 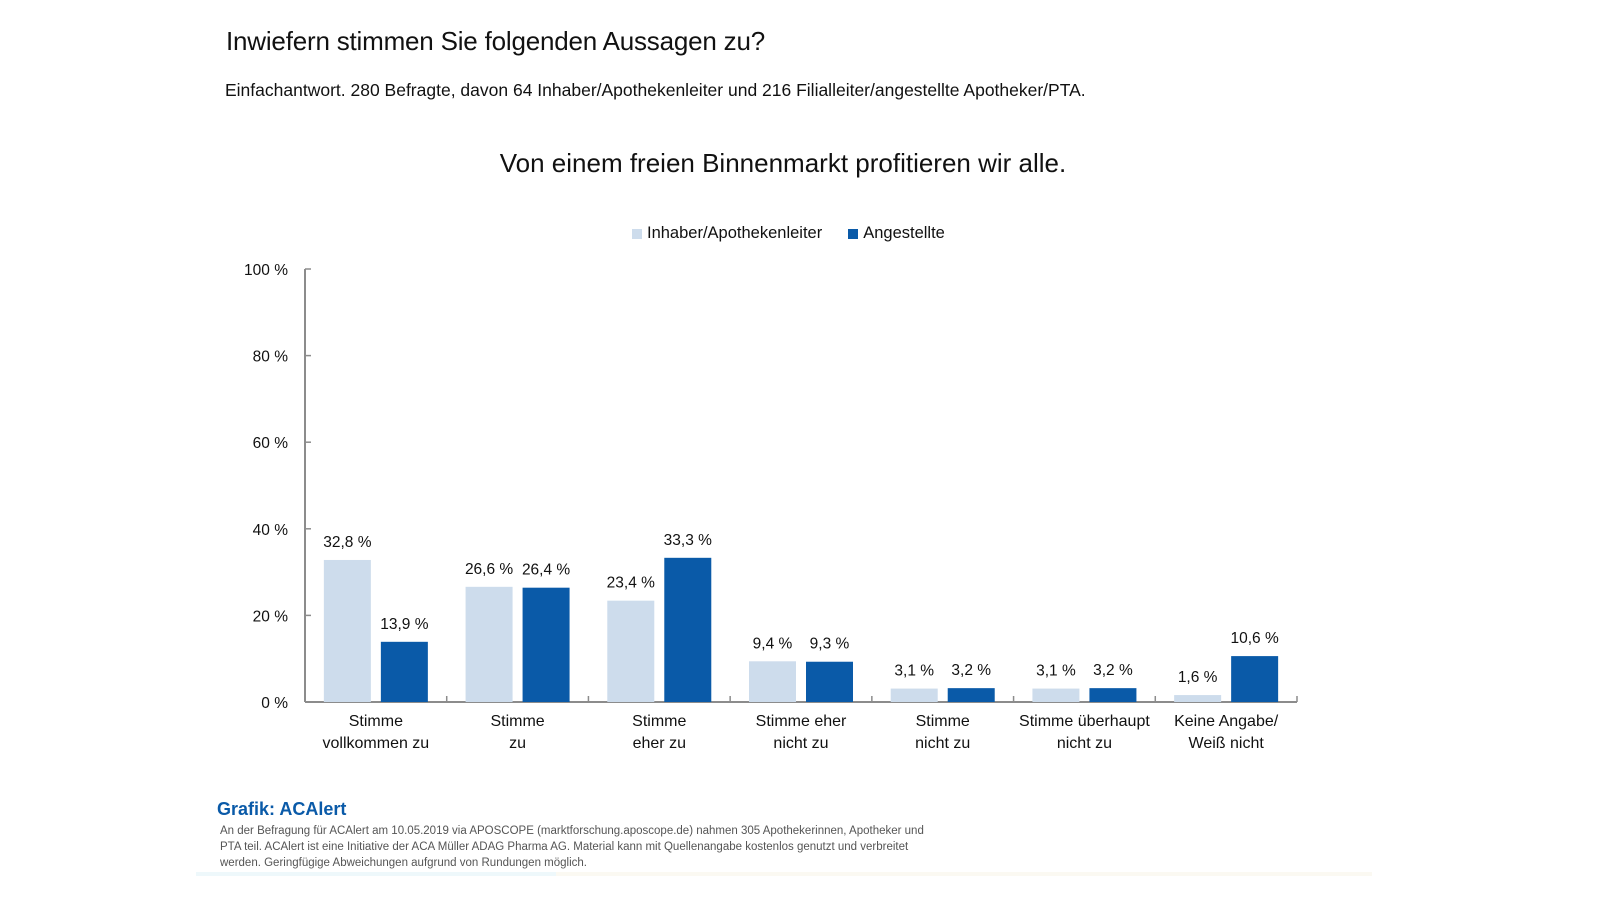 What do you see at coordinates (904, 233) in the screenshot?
I see `legend-label-angestellte: Angestellte` at bounding box center [904, 233].